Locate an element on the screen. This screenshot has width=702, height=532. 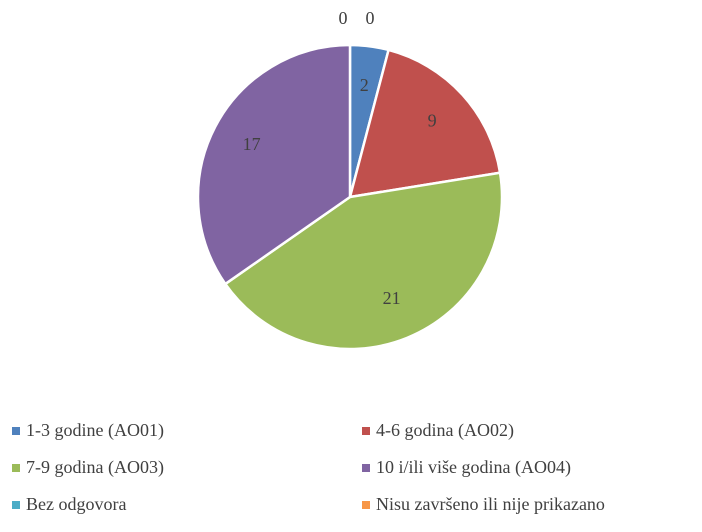
legend-label: Bez odgovora is located at coordinates (76, 504).